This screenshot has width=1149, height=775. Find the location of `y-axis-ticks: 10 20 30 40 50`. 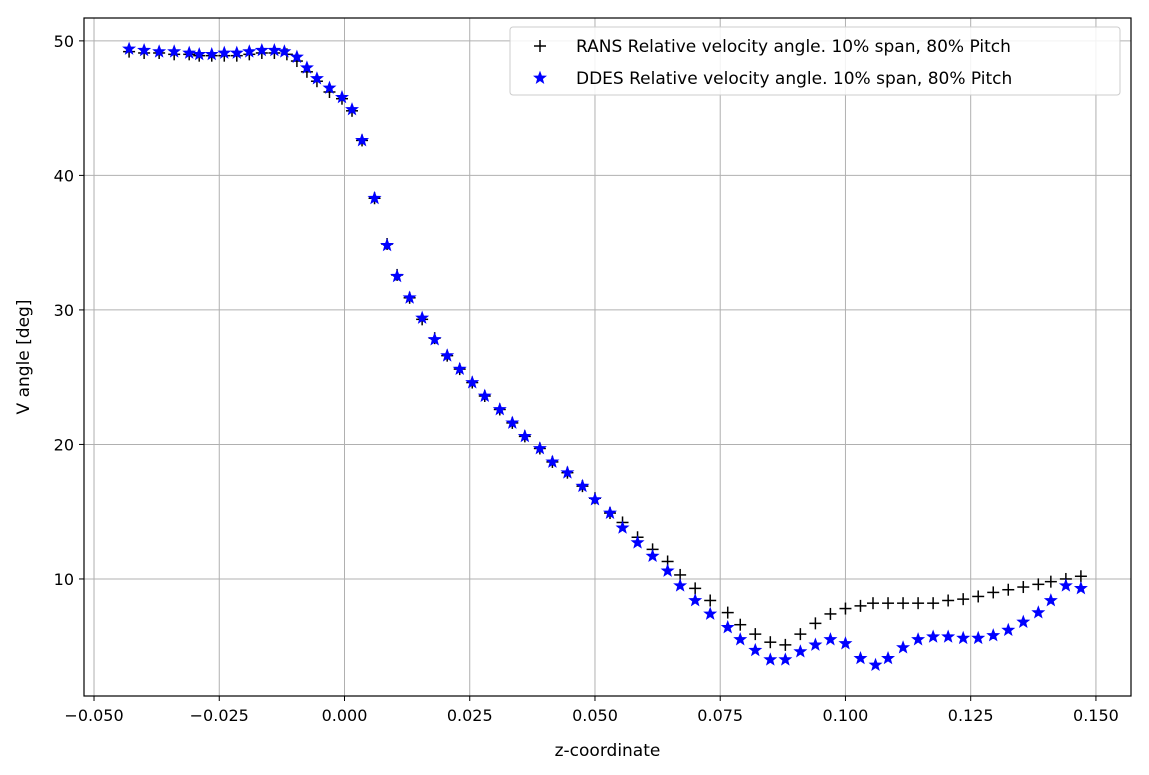

y-axis-ticks: 10 20 30 40 50 is located at coordinates (69, 310).